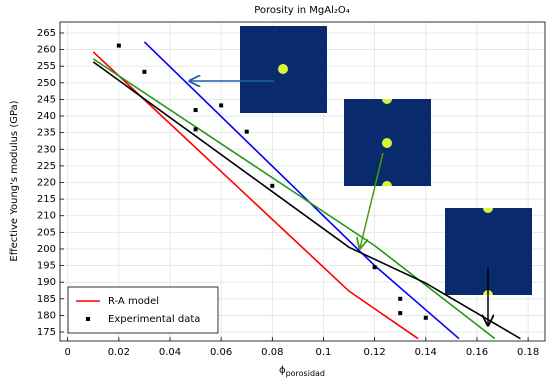  What do you see at coordinates (272, 352) in the screenshot?
I see `x-tick-label: 0.08` at bounding box center [272, 352].